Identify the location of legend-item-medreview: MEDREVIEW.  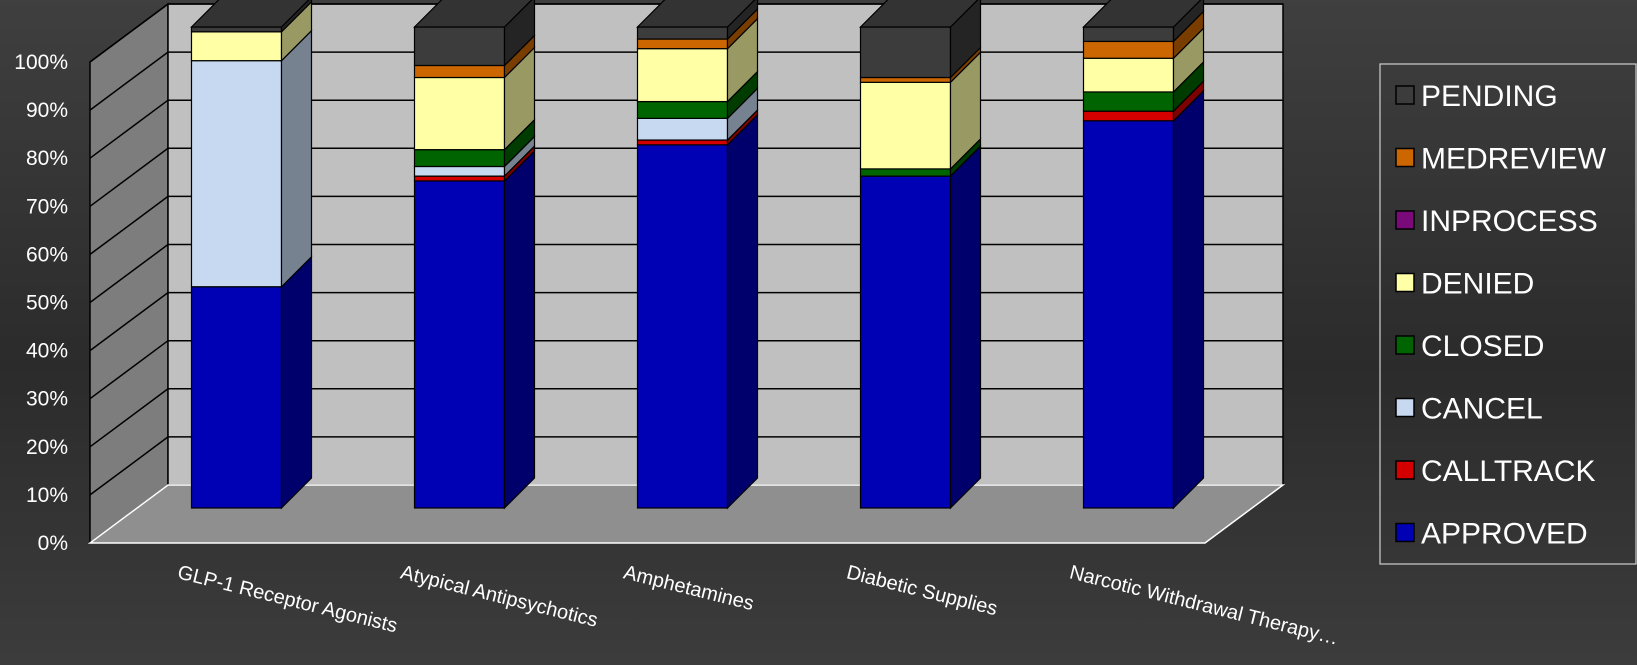
(1501, 159).